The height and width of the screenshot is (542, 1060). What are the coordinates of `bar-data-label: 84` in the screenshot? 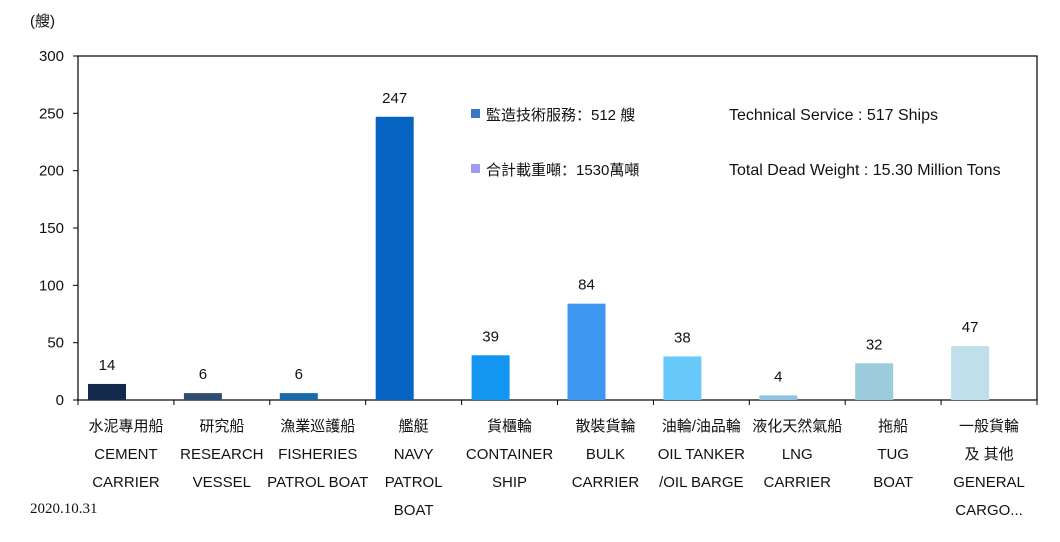 It's located at (586, 285).